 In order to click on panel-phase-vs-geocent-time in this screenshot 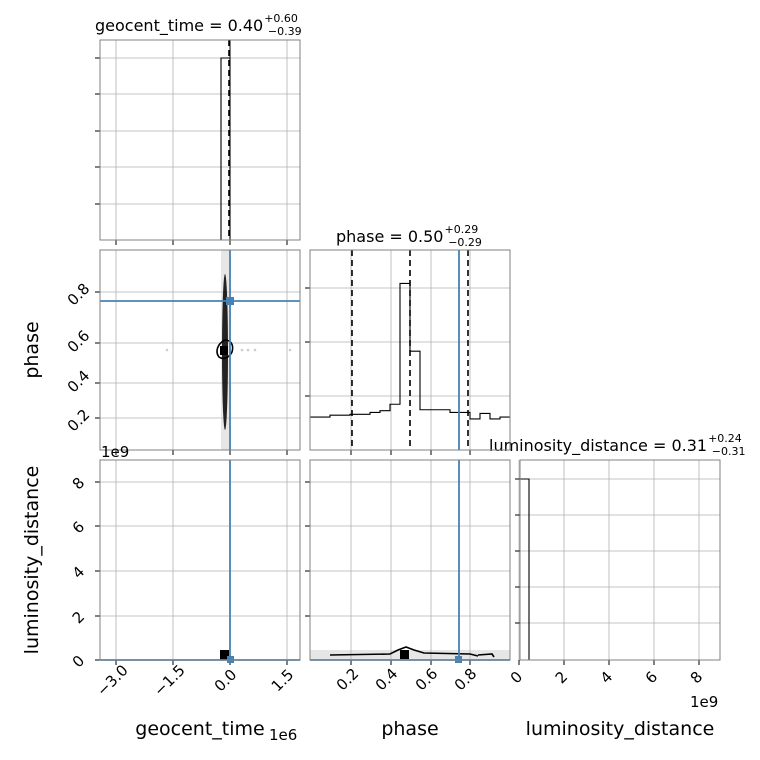, I will do `click(198, 352)`.